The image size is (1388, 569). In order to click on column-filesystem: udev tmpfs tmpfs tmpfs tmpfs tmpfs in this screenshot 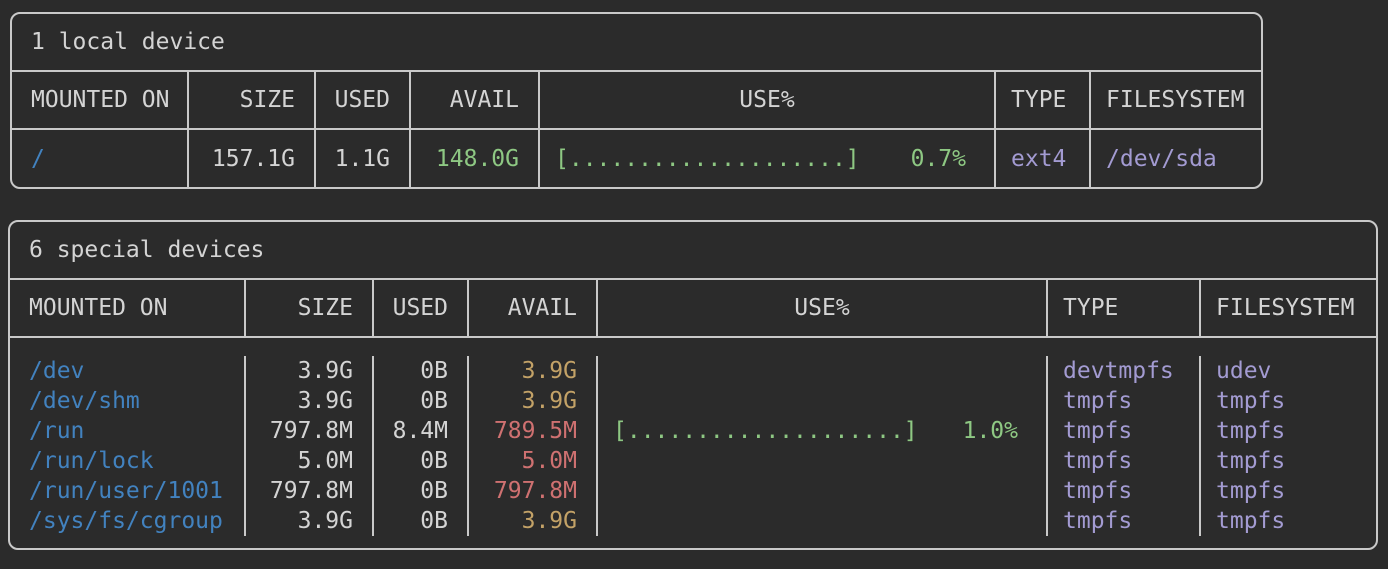, I will do `click(1288, 446)`.